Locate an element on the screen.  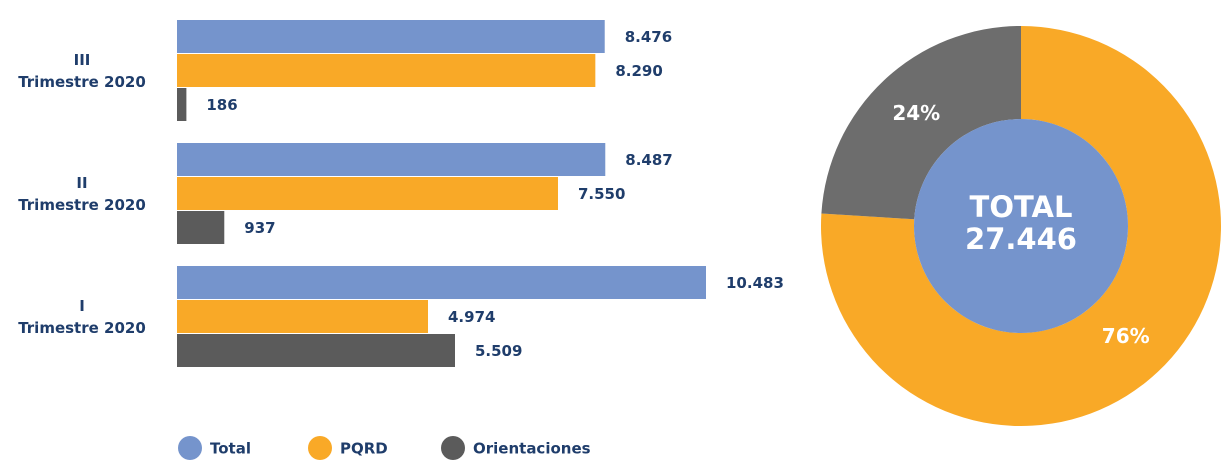
value-label: 8.487 is located at coordinates (648, 160).